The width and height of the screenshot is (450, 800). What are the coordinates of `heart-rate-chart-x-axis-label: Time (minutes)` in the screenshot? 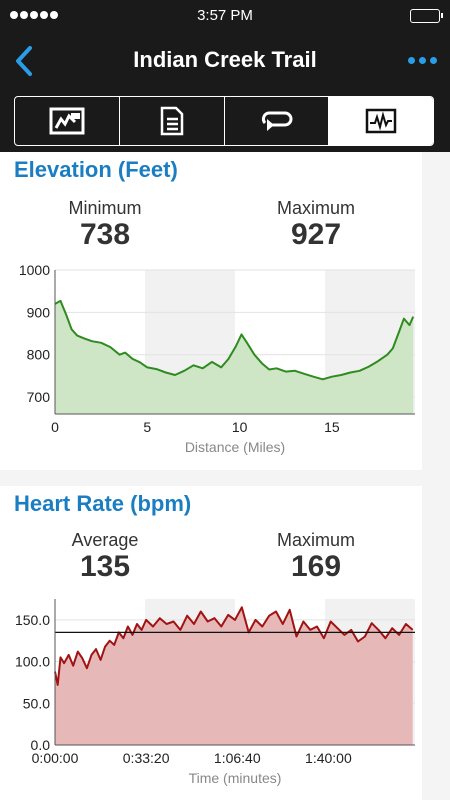 It's located at (235, 778).